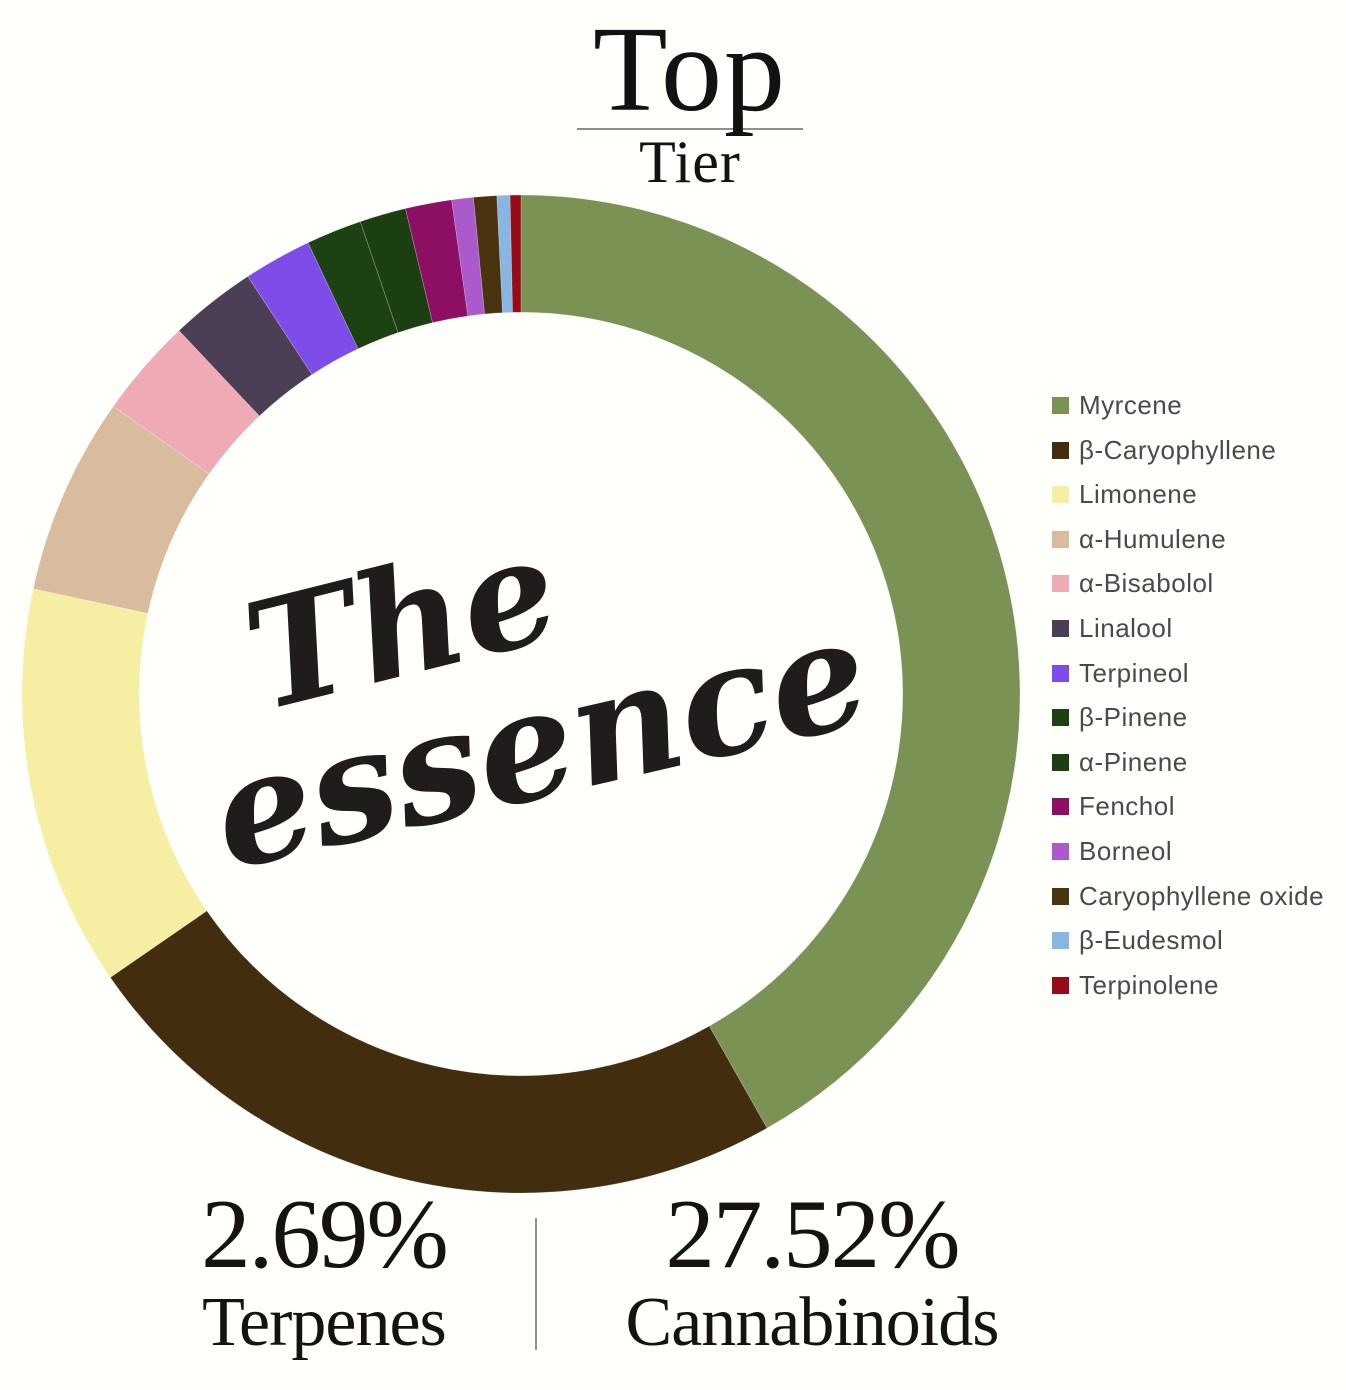 The width and height of the screenshot is (1346, 1390). I want to click on legend-item: Terpineol, so click(1188, 672).